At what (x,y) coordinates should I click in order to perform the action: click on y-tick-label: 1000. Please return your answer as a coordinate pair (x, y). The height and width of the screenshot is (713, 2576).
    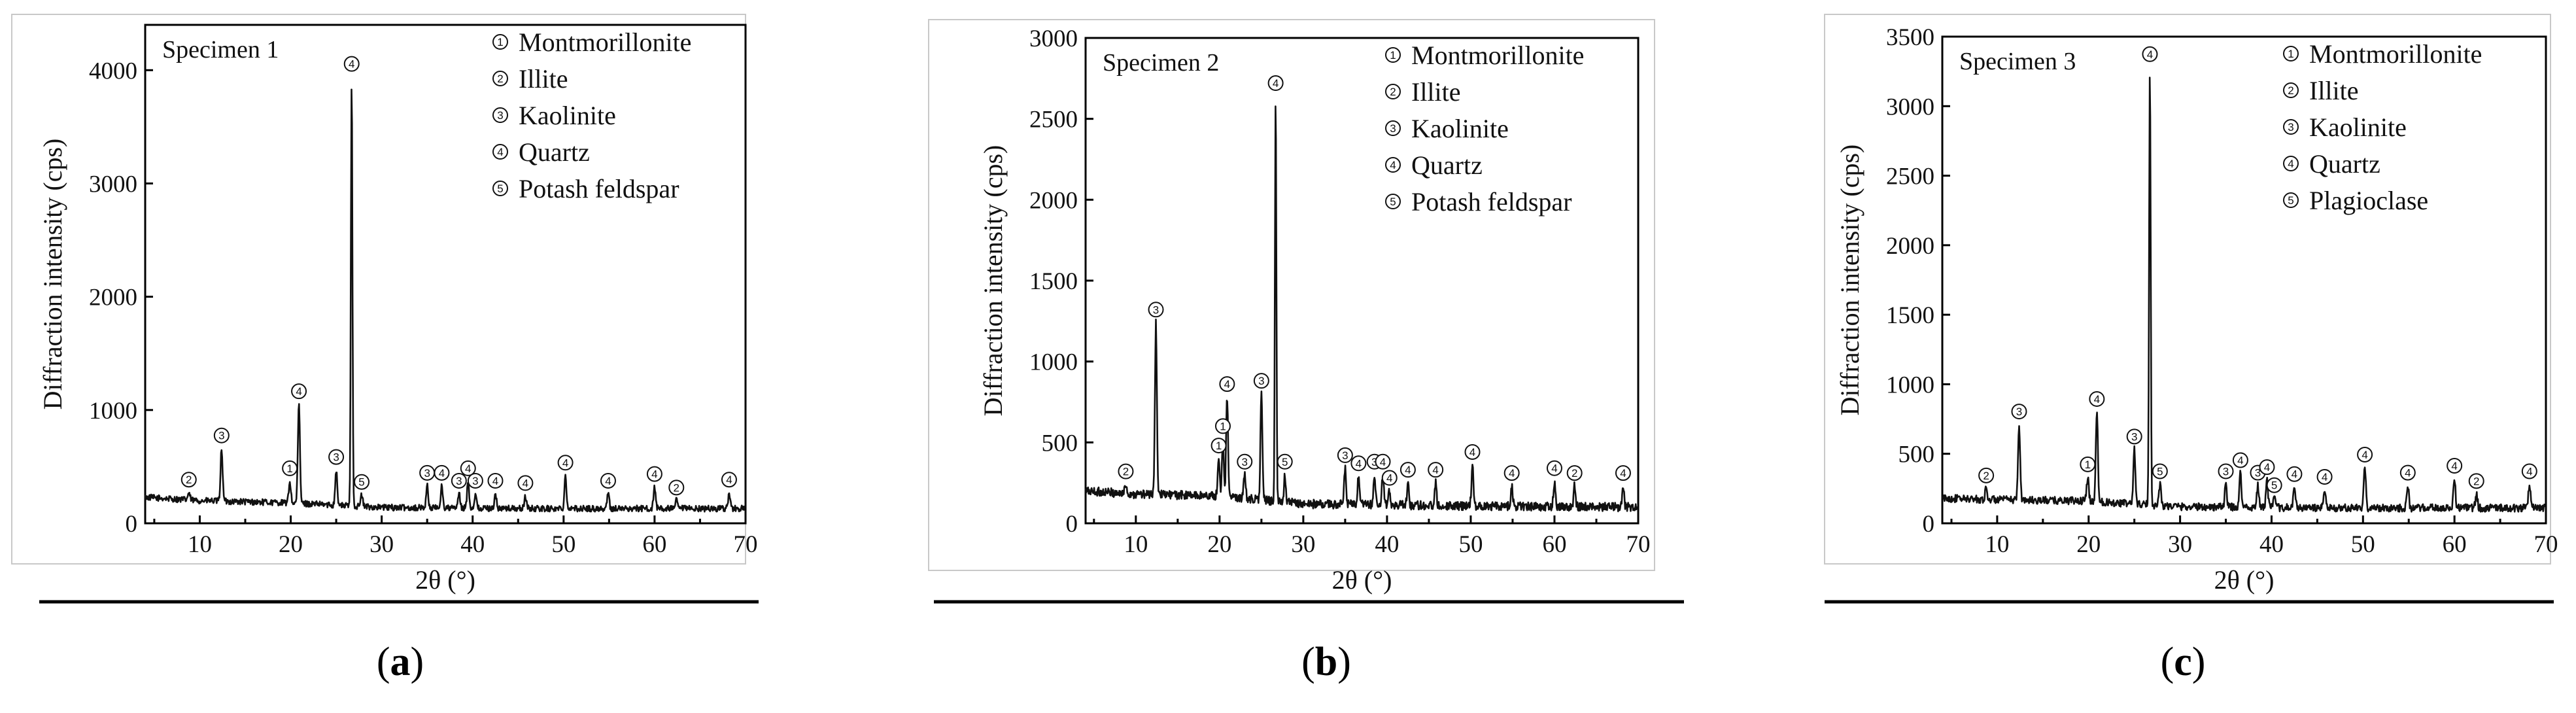
    Looking at the image, I should click on (1910, 385).